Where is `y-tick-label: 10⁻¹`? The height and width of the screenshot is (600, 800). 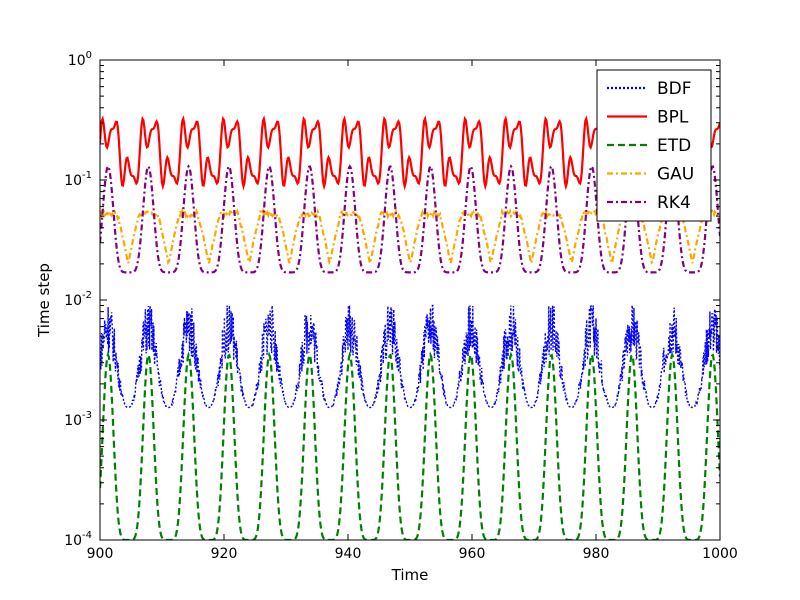
y-tick-label: 10⁻¹ is located at coordinates (78, 179).